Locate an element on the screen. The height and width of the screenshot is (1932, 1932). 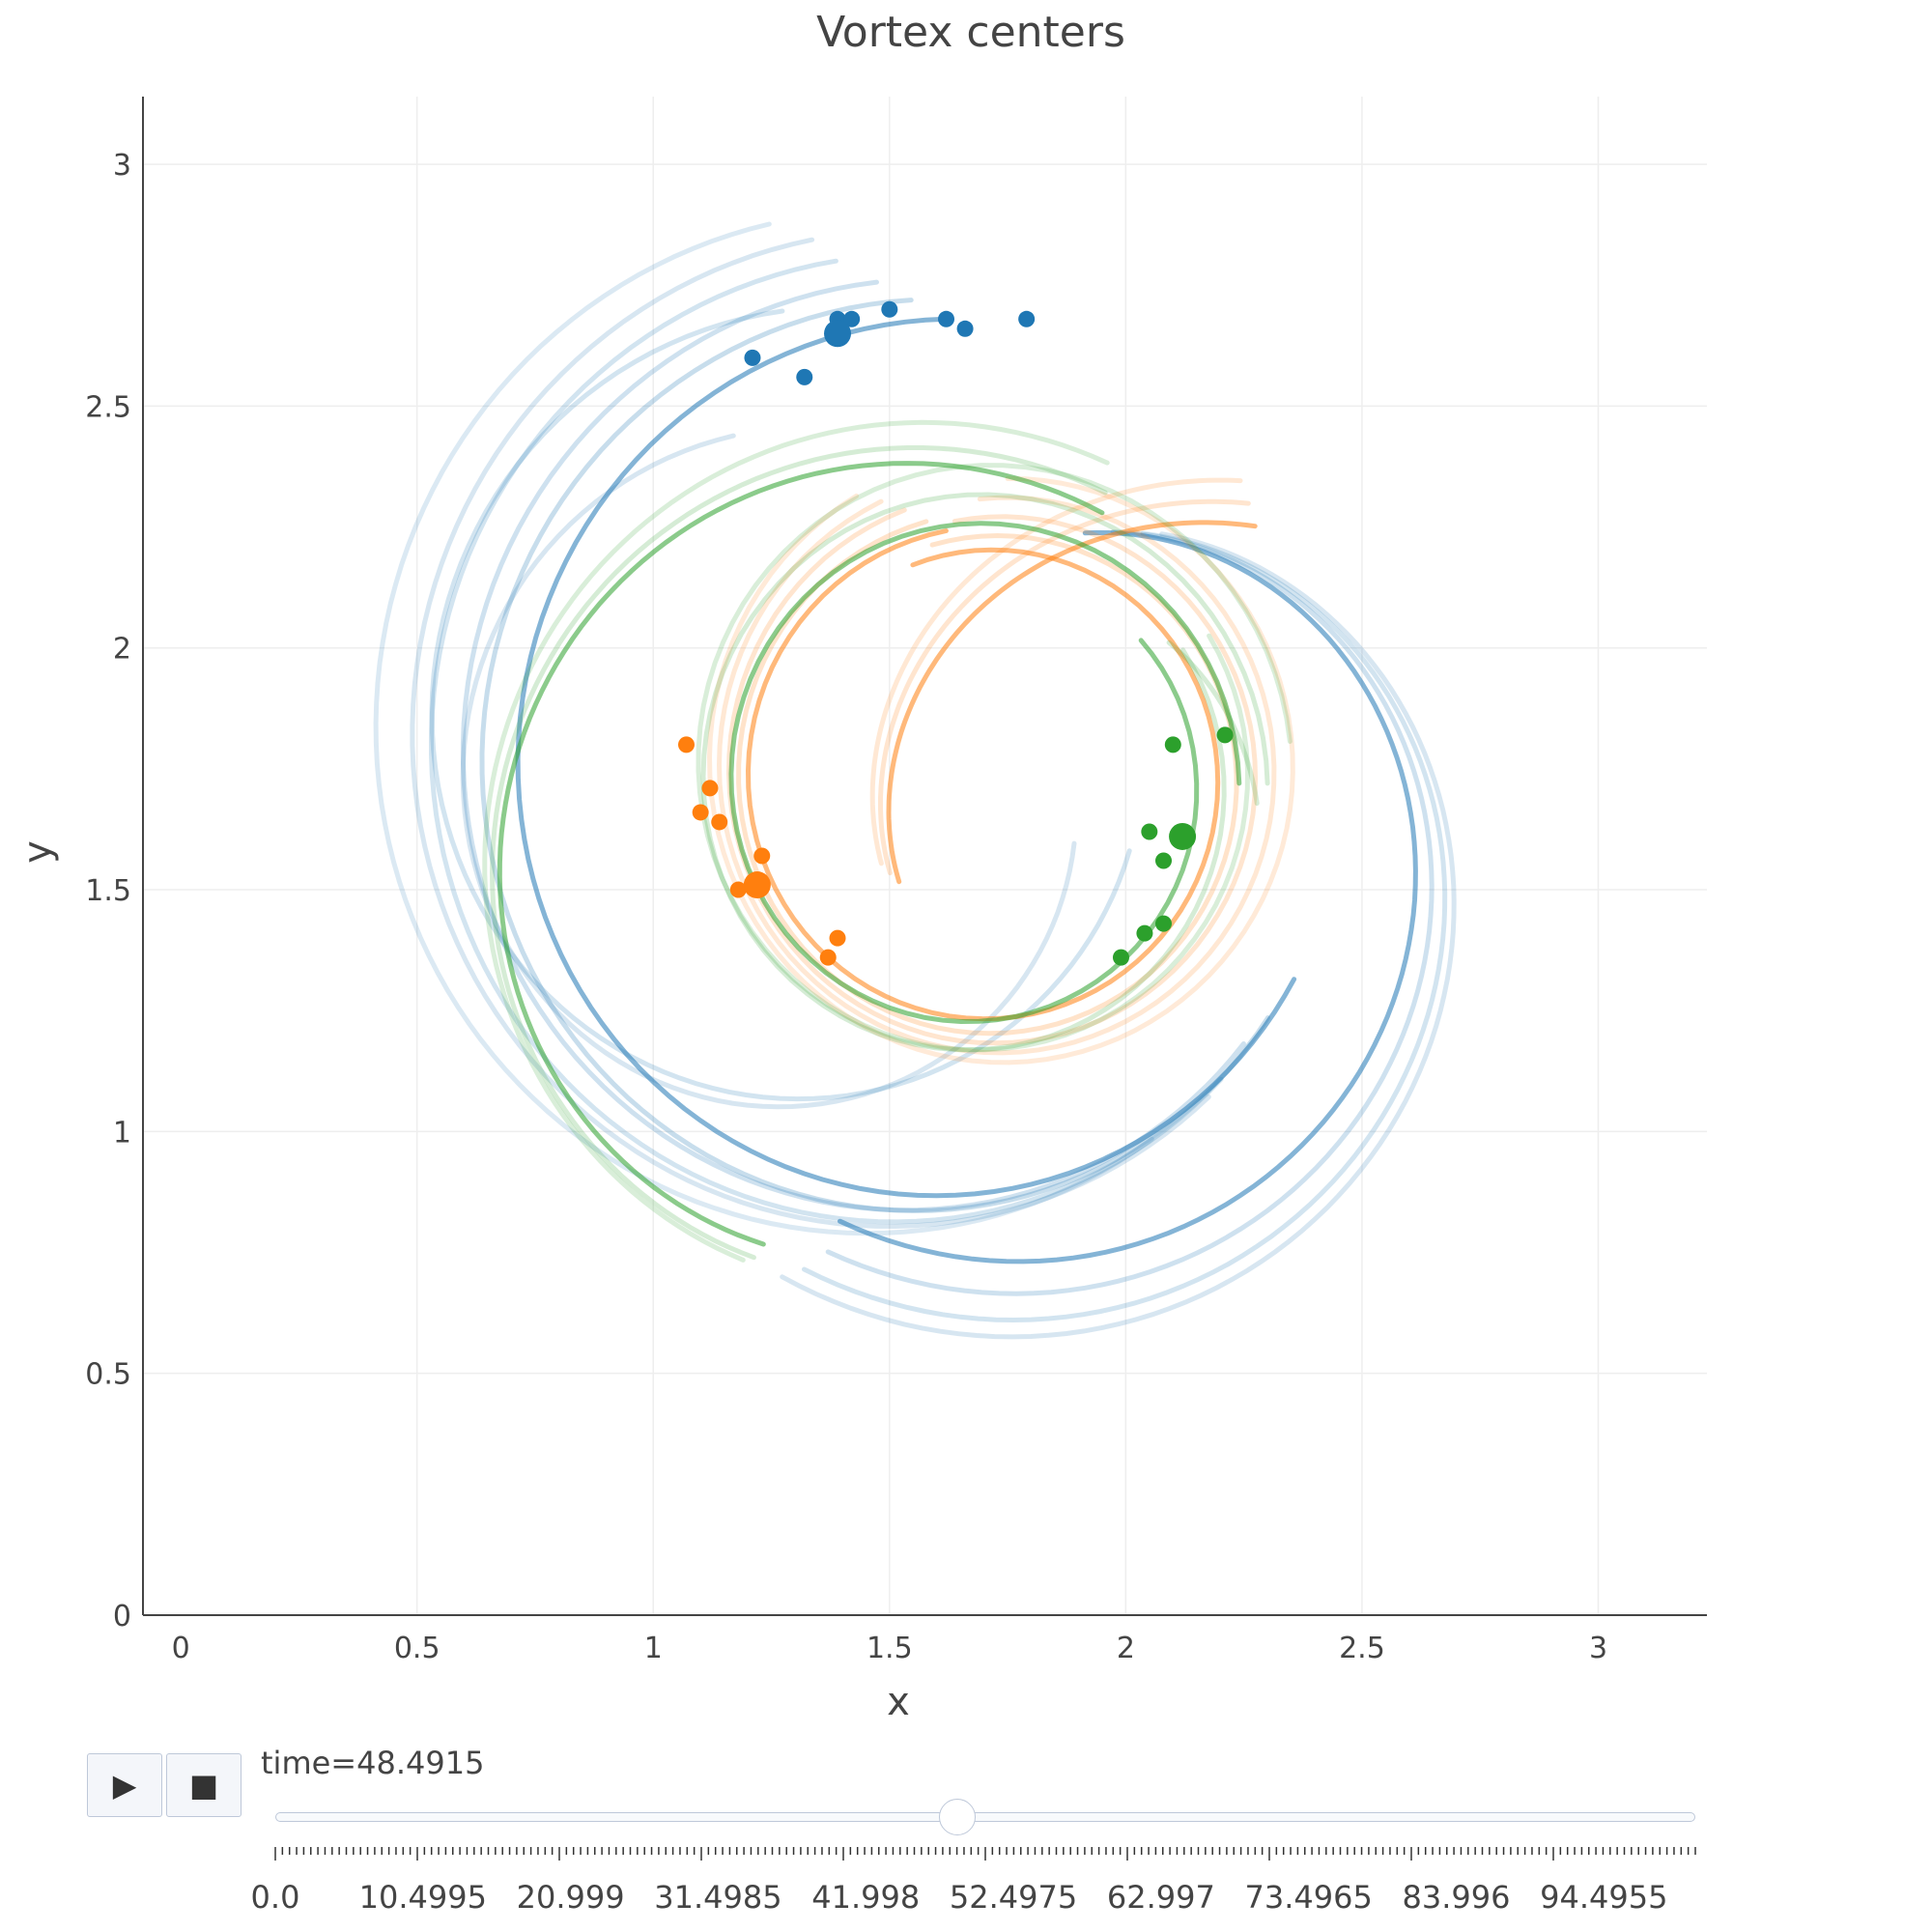
x-axis-title: x is located at coordinates (898, 1702).